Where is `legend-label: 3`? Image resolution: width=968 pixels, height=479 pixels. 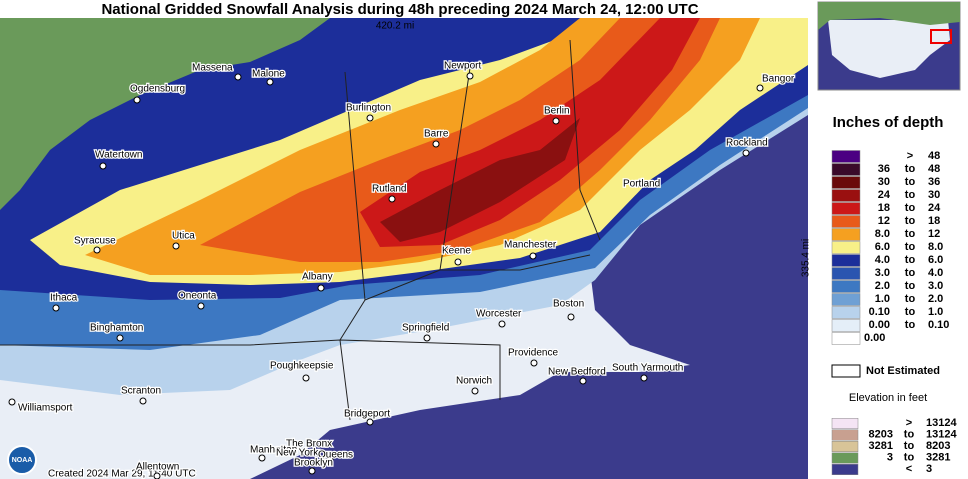
legend-label: 3 is located at coordinates (890, 457).